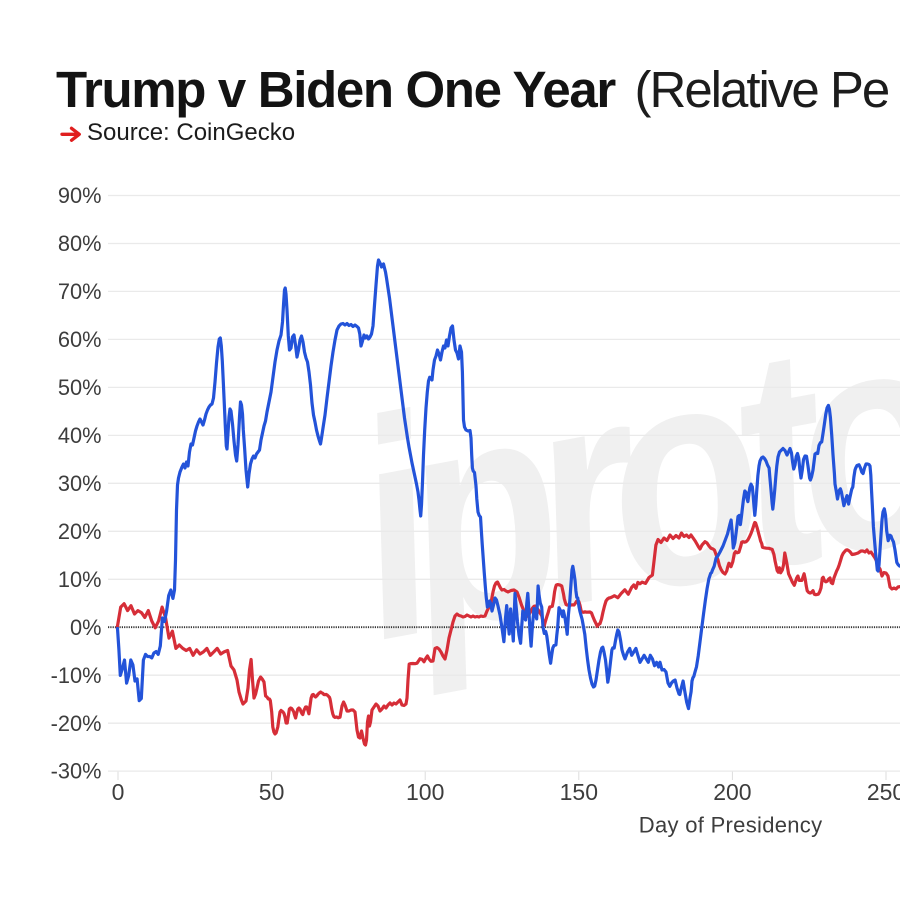 Image resolution: width=900 pixels, height=900 pixels. What do you see at coordinates (80, 435) in the screenshot?
I see `svg-text: 40%` at bounding box center [80, 435].